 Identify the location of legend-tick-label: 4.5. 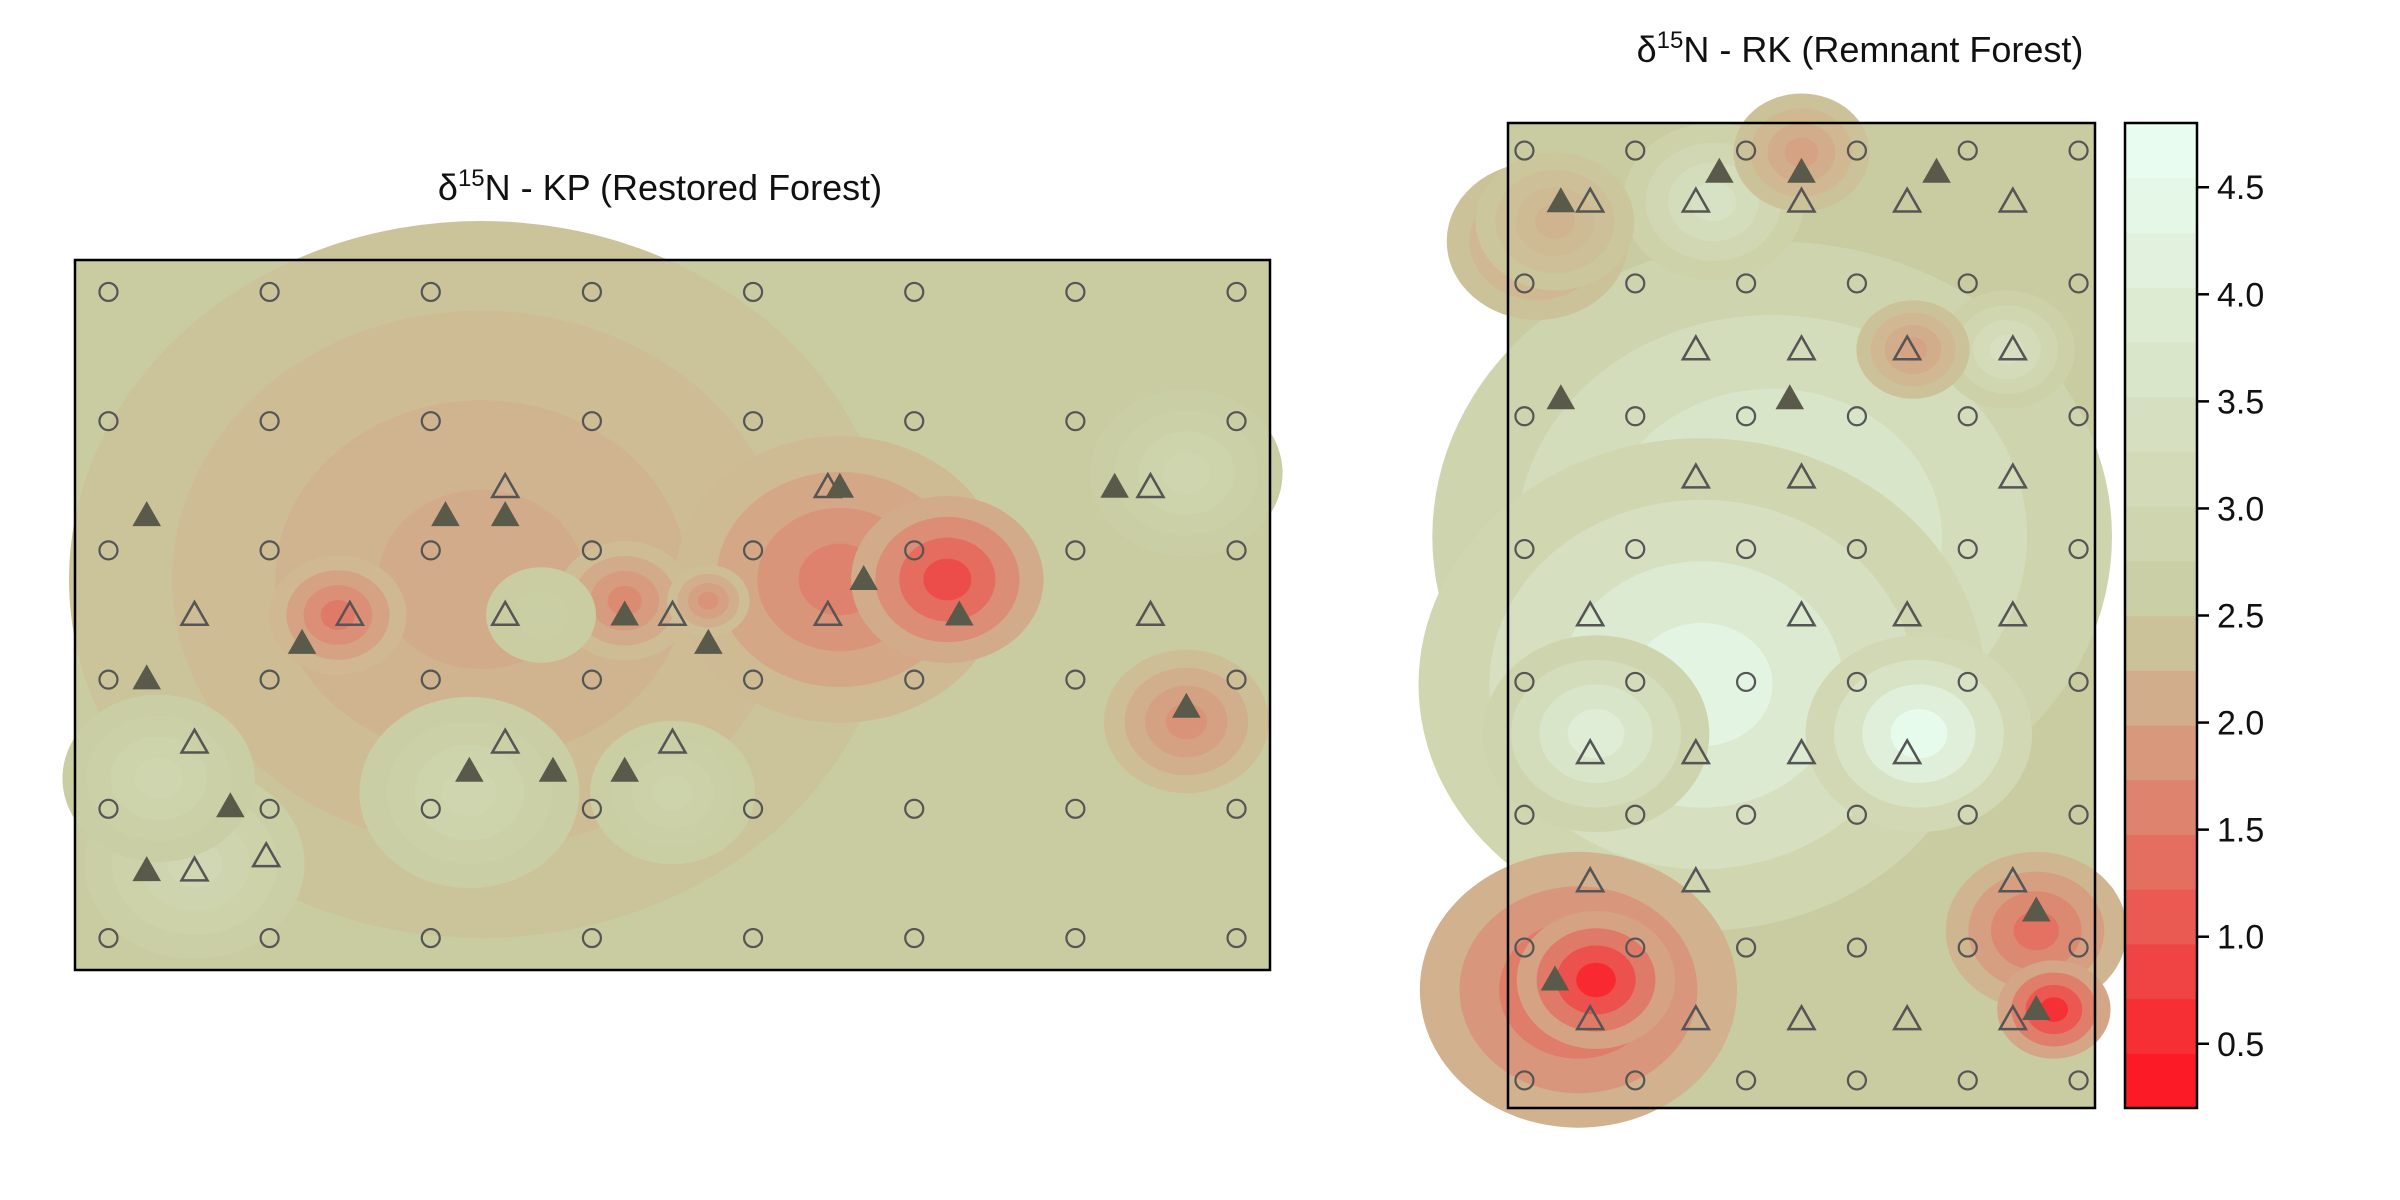
(2240, 188).